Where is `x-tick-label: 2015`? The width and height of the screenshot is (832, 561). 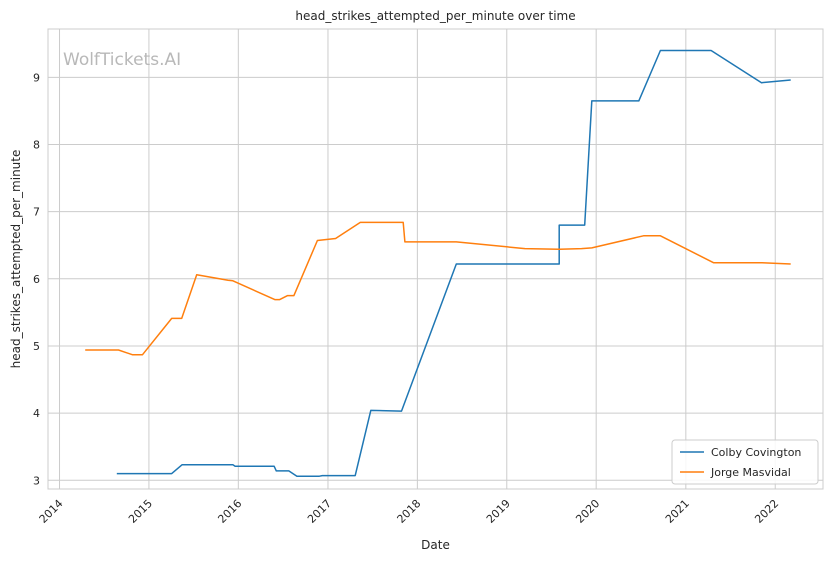 x-tick-label: 2015 is located at coordinates (140, 511).